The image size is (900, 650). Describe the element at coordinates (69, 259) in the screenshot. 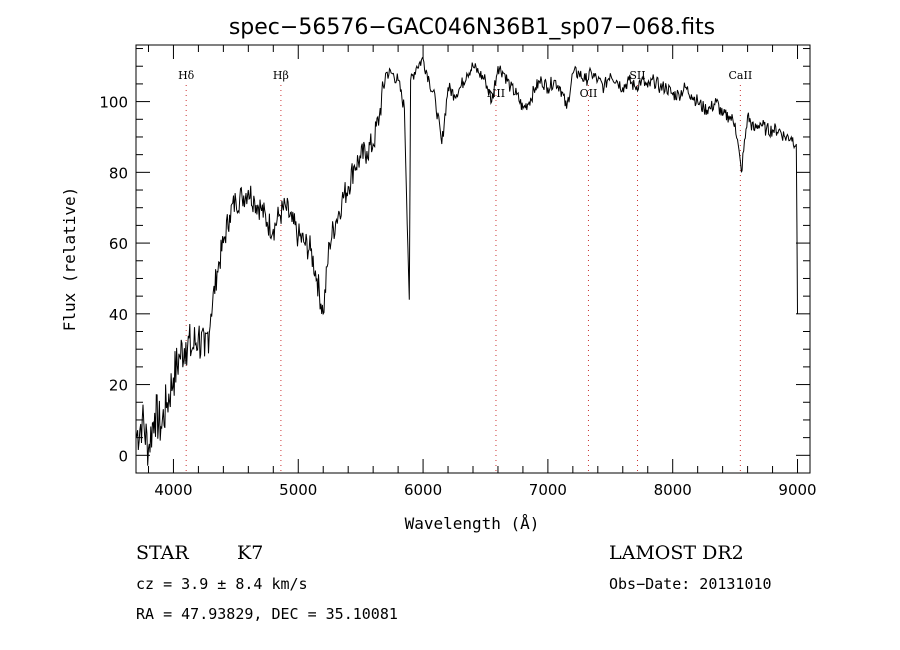

I see `y-axis-label: Flux (relative)` at that location.